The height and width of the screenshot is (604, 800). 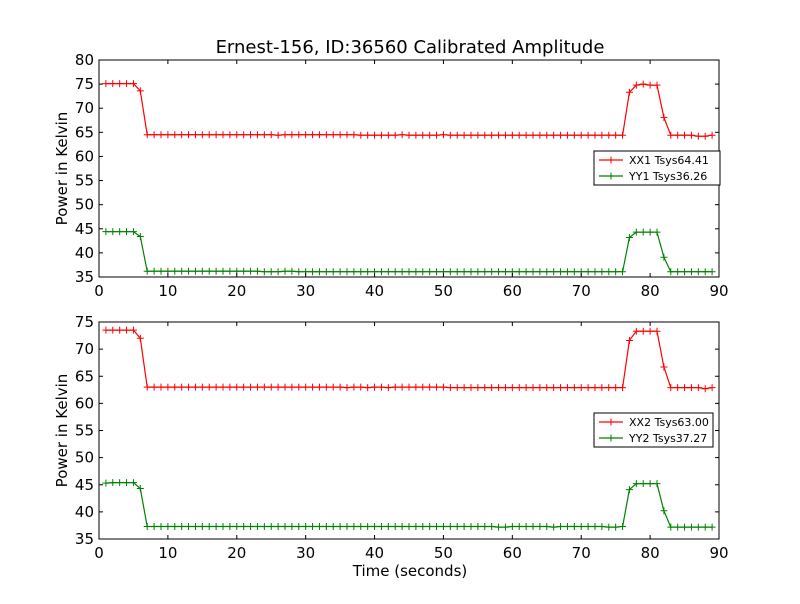 I want to click on x-tick-label: 40, so click(x=374, y=553).